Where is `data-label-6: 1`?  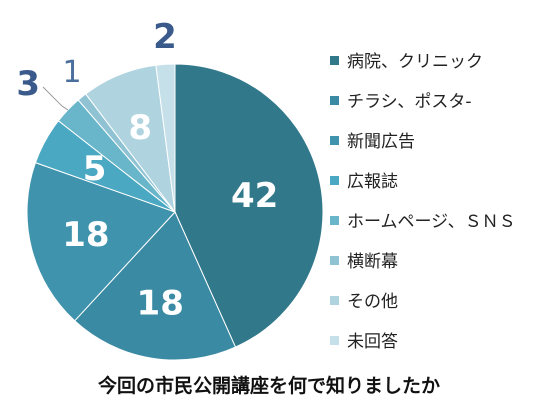 data-label-6: 1 is located at coordinates (71, 72).